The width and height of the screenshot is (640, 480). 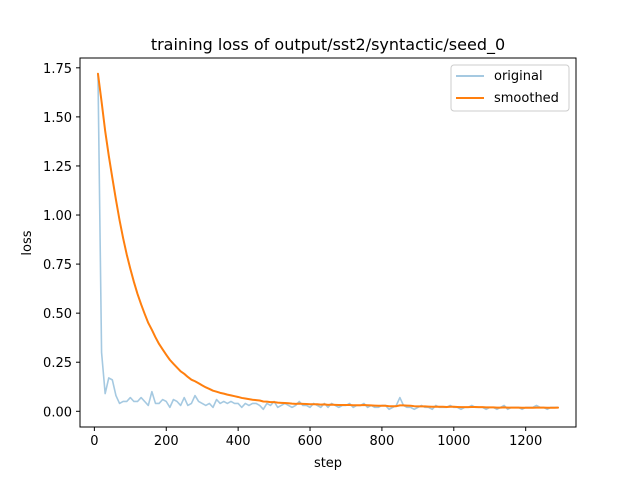 What do you see at coordinates (57, 314) in the screenshot?
I see `y-tick-label: 0.50` at bounding box center [57, 314].